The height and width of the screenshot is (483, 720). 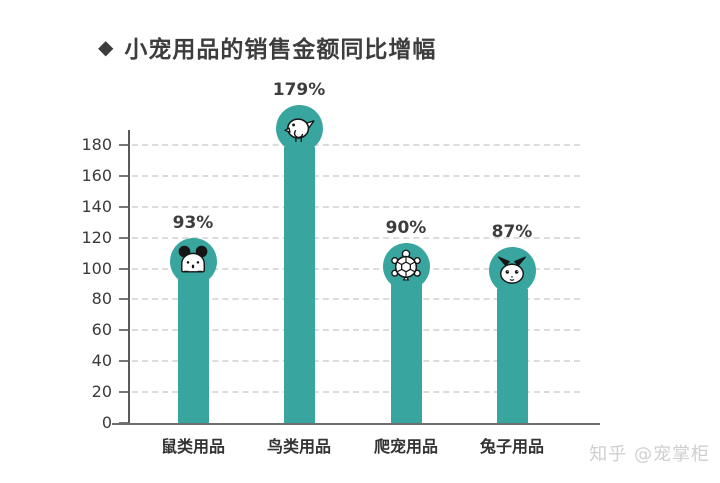 I want to click on y-axis-label-60: 60, so click(x=101, y=330).